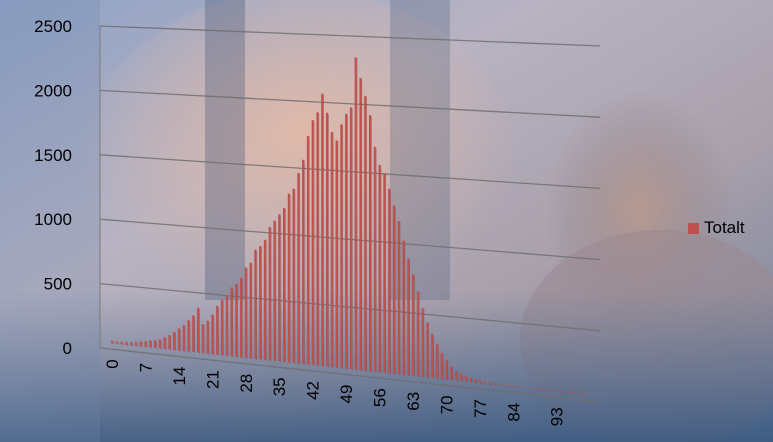 The image size is (773, 442). I want to click on x-tick-label: 35, so click(279, 386).